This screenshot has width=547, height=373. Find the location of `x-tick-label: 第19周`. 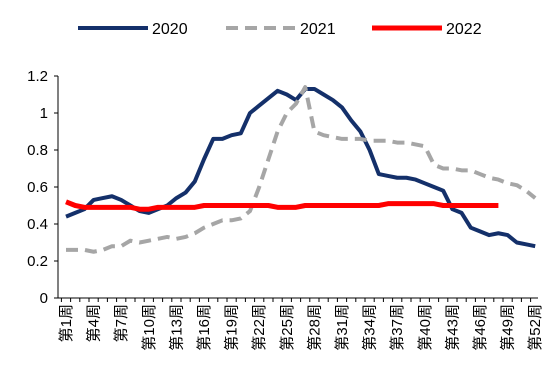

x-tick-label: 第19周 is located at coordinates (232, 327).